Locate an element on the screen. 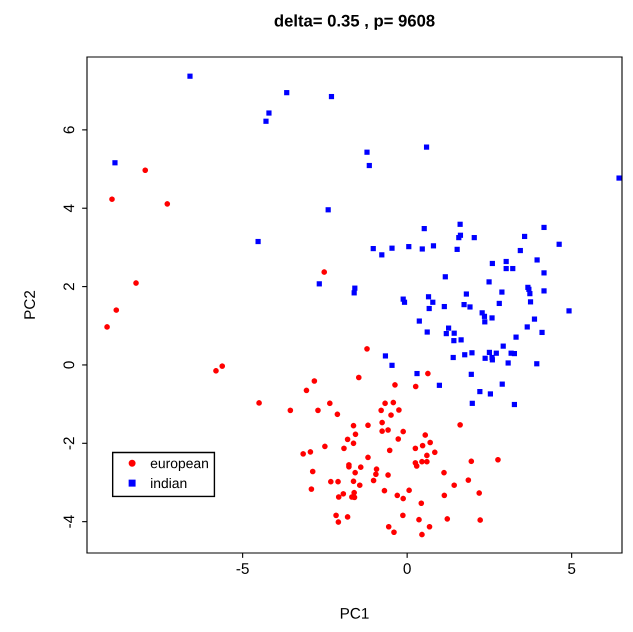 The width and height of the screenshot is (633, 632). x-tick-label: 5 is located at coordinates (572, 568).